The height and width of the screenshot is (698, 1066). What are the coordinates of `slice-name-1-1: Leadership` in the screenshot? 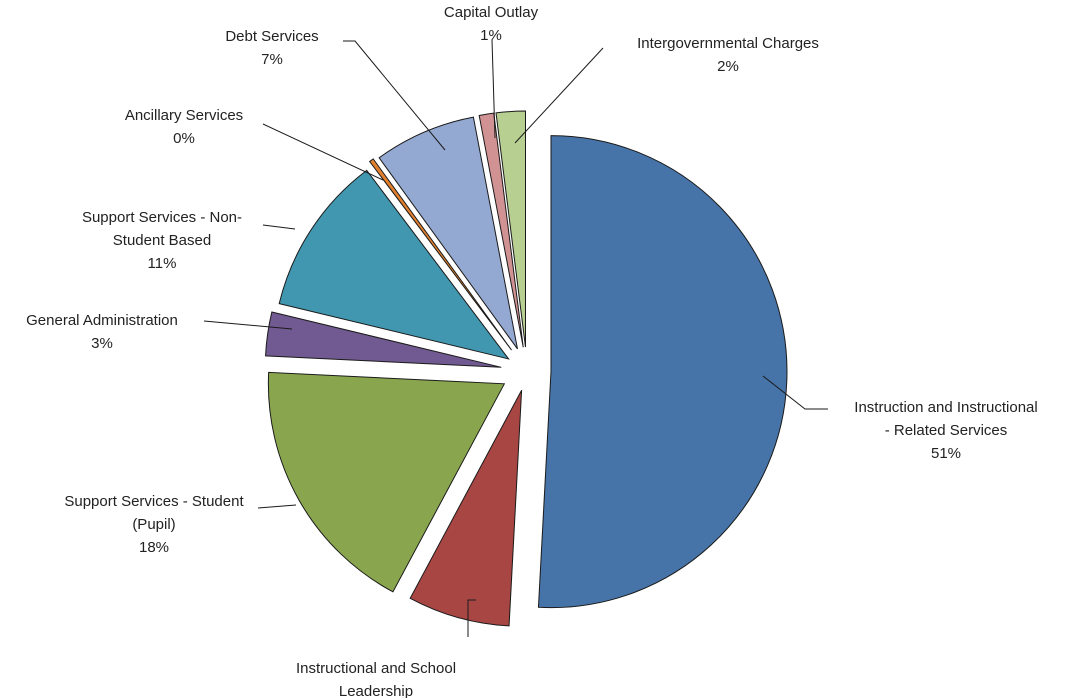 It's located at (376, 690).